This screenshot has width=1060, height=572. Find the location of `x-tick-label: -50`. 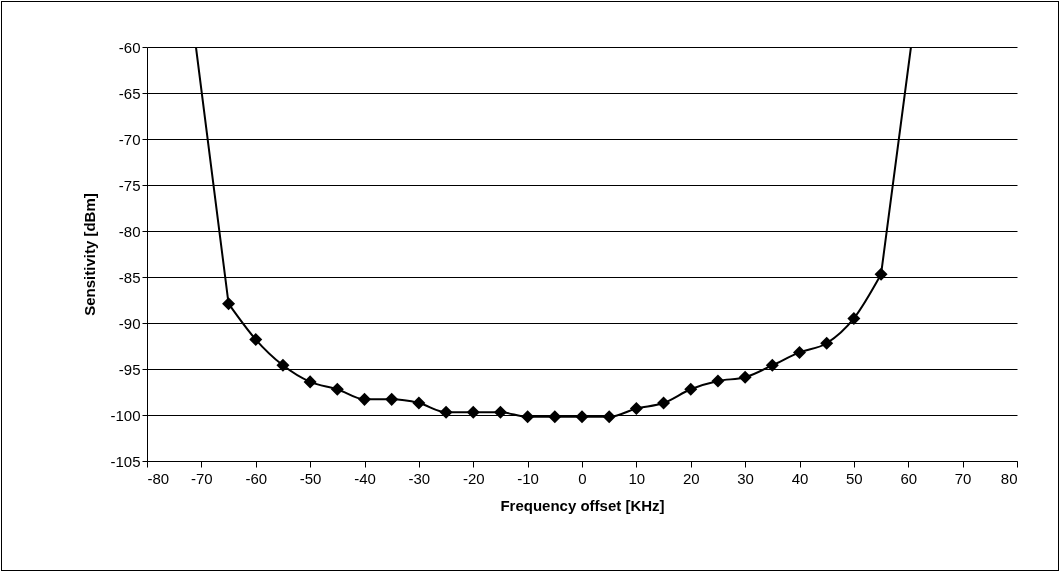

x-tick-label: -50 is located at coordinates (310, 478).